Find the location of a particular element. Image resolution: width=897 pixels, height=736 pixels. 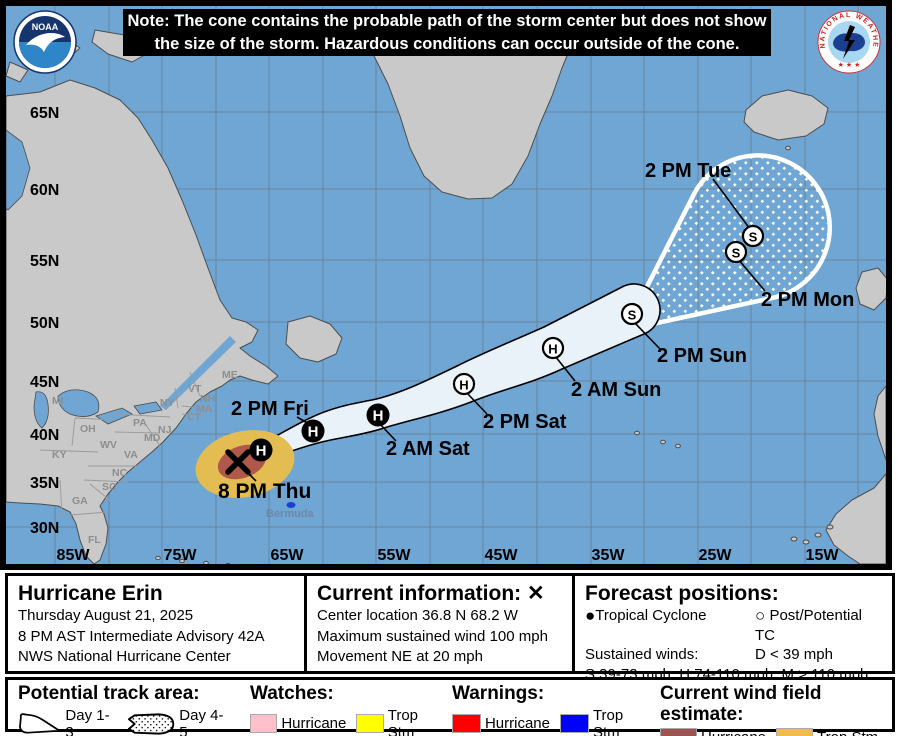

svg-text: ME is located at coordinates (230, 375).